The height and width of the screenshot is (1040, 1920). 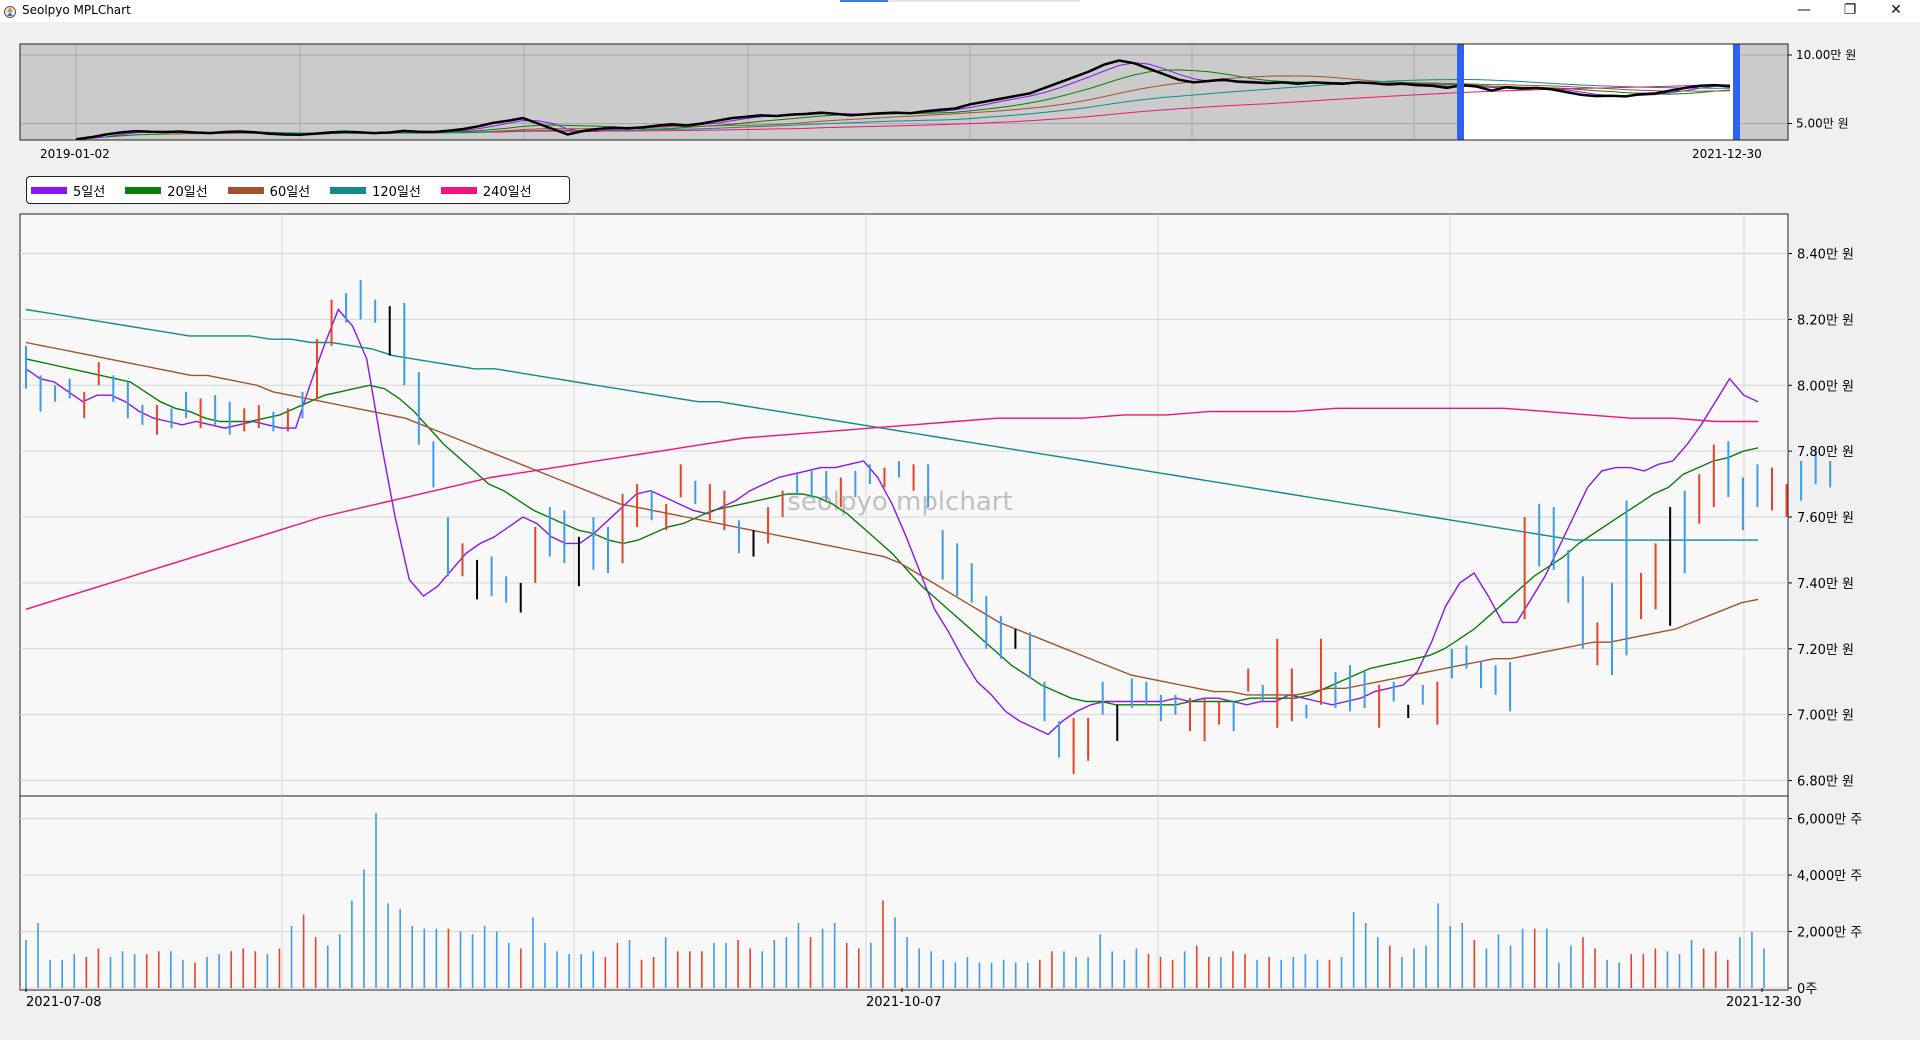 I want to click on restore-icon: ❐, so click(x=1850, y=10).